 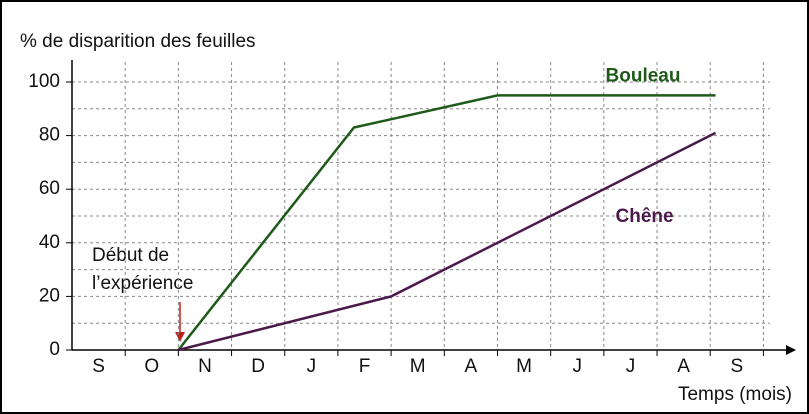 I want to click on annotation: l’expérience, so click(x=142, y=283).